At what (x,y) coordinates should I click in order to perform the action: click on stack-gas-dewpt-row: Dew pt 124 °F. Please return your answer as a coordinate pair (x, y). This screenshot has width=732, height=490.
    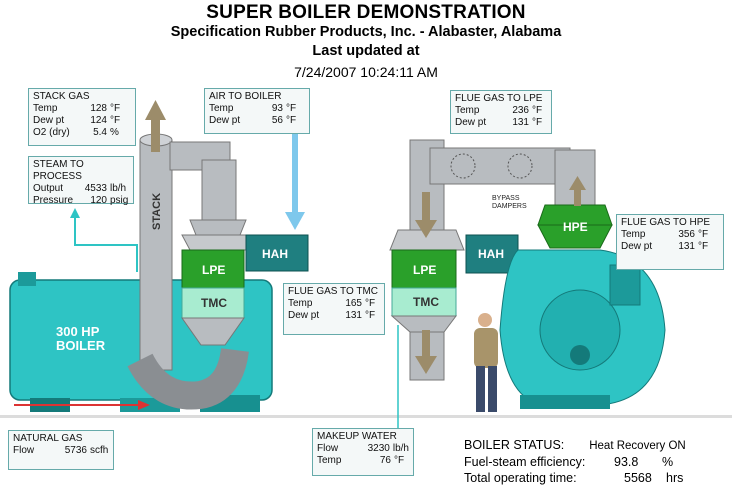
    Looking at the image, I should click on (77, 120).